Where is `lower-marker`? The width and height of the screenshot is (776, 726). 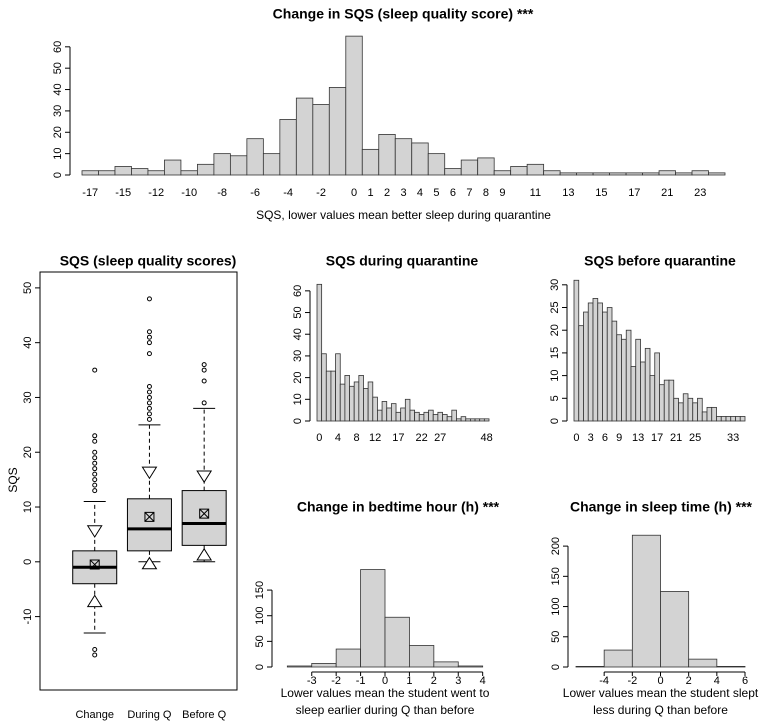
lower-marker is located at coordinates (149, 563).